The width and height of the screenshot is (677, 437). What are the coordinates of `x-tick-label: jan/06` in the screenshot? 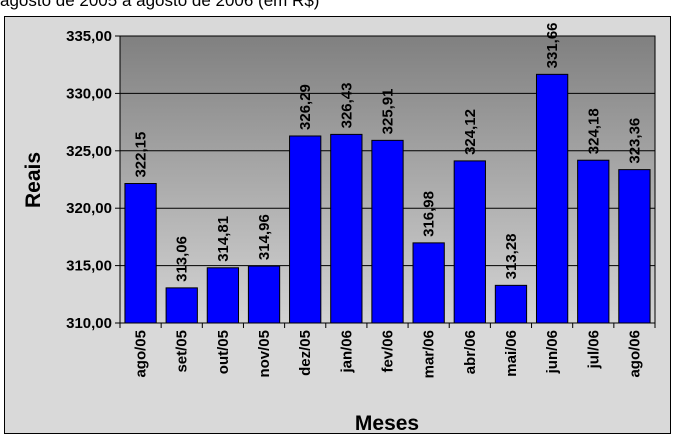 It's located at (346, 352).